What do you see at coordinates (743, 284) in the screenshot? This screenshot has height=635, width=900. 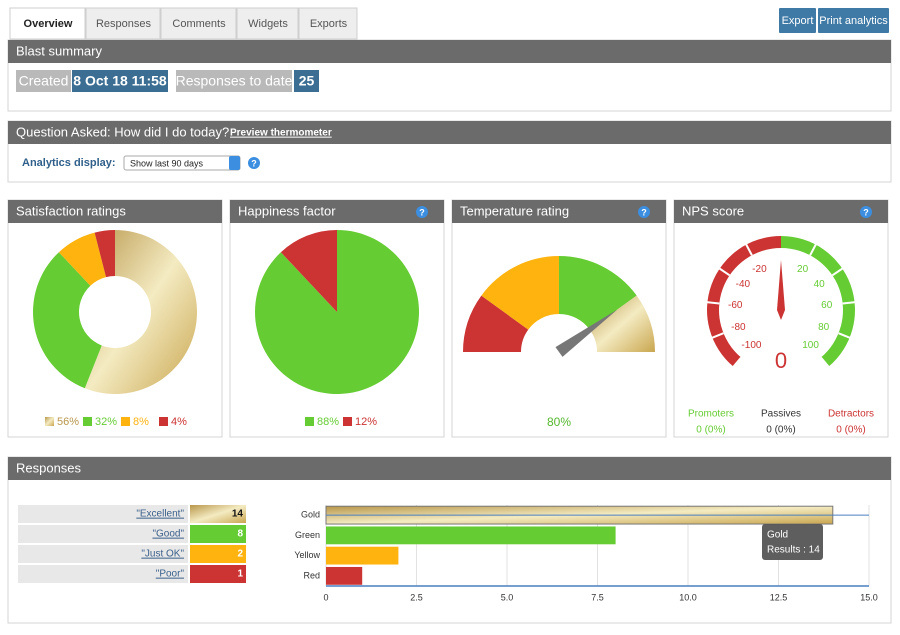 I see `tick-label: -40` at bounding box center [743, 284].